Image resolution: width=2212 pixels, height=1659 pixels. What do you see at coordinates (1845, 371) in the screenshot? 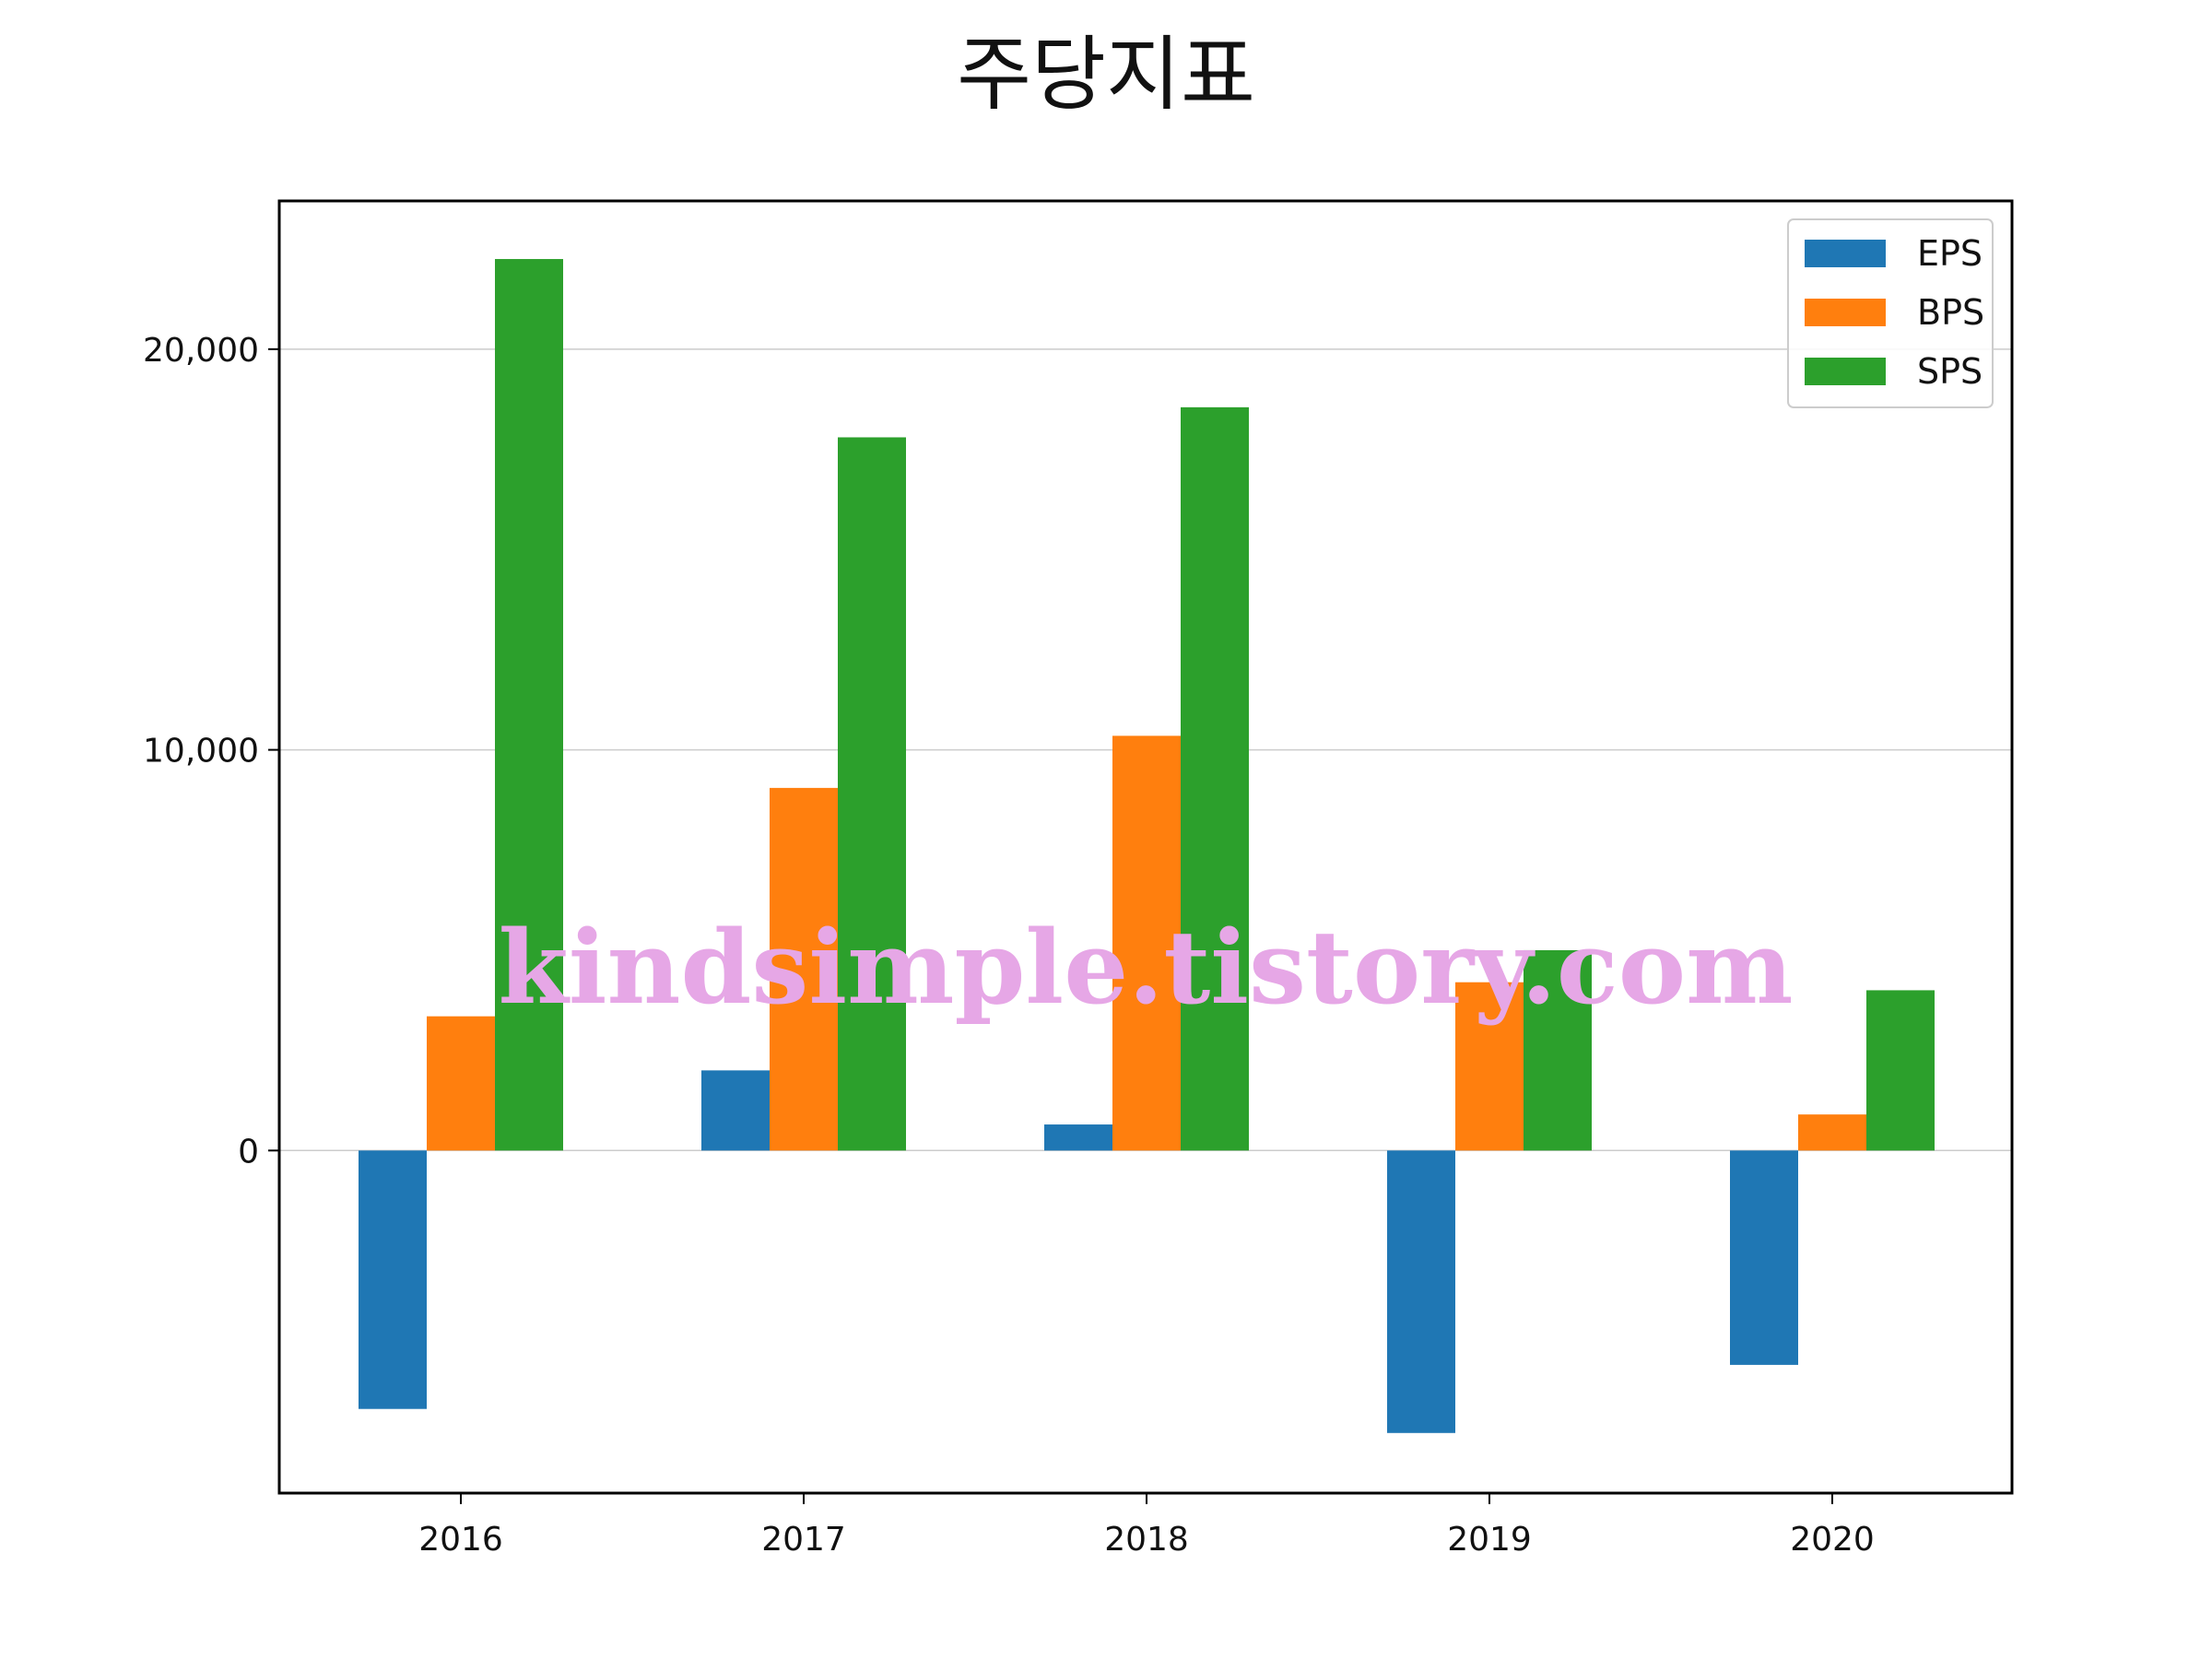
I see `legend-swatch-sps` at bounding box center [1845, 371].